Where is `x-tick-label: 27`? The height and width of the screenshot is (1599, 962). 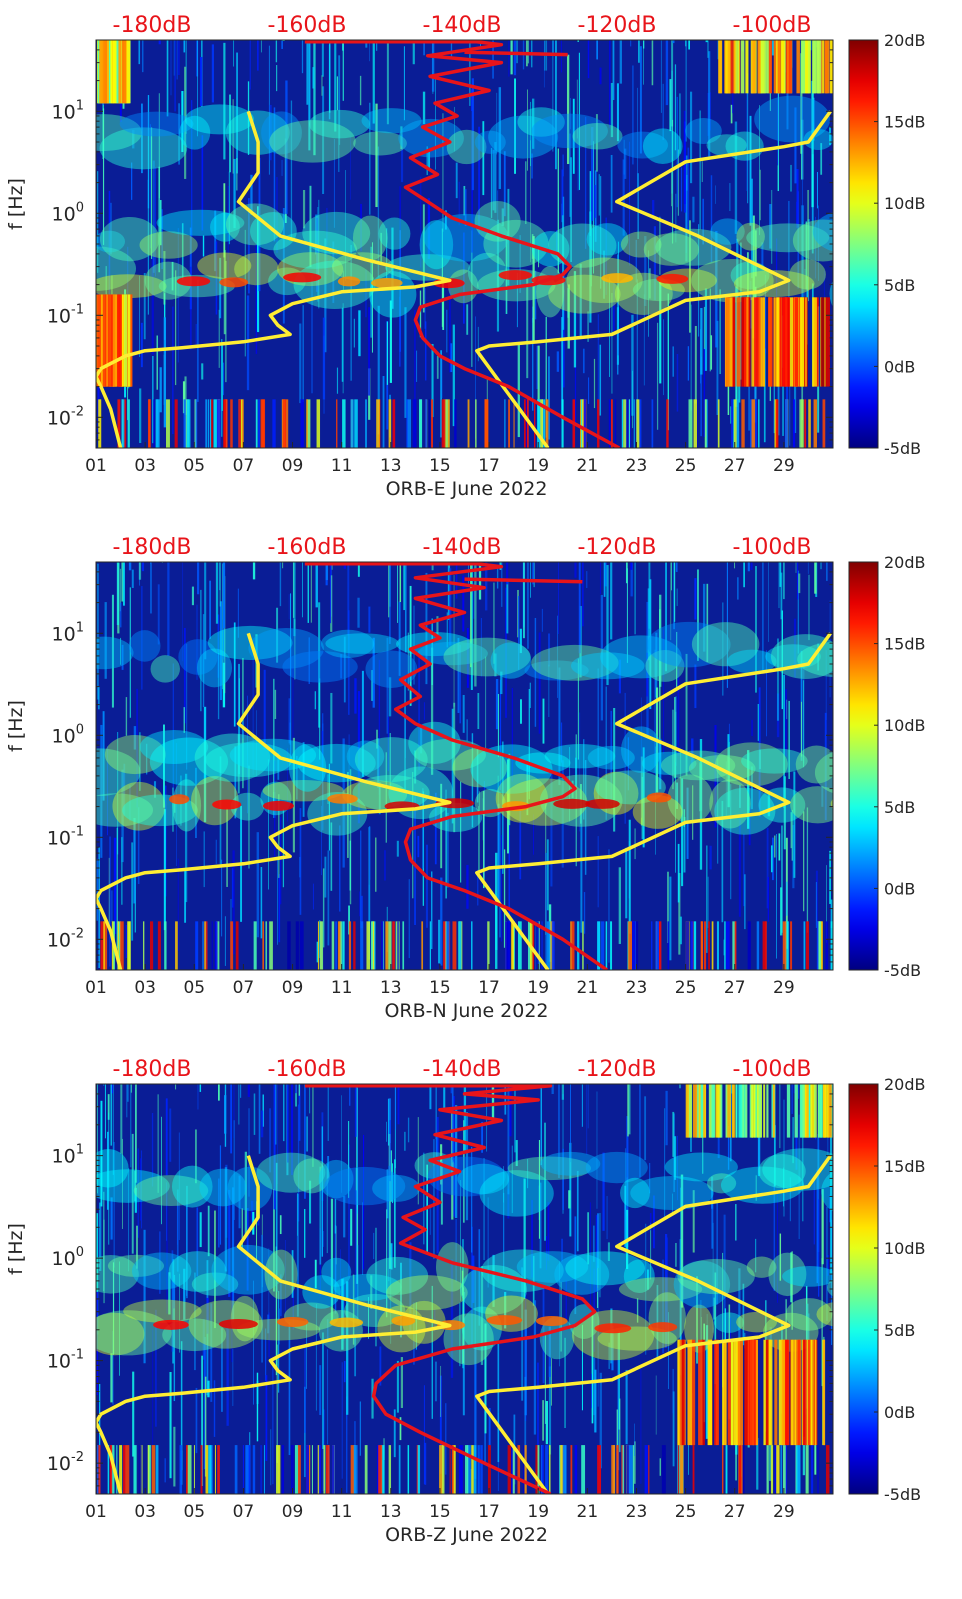
x-tick-label: 27 is located at coordinates (735, 466).